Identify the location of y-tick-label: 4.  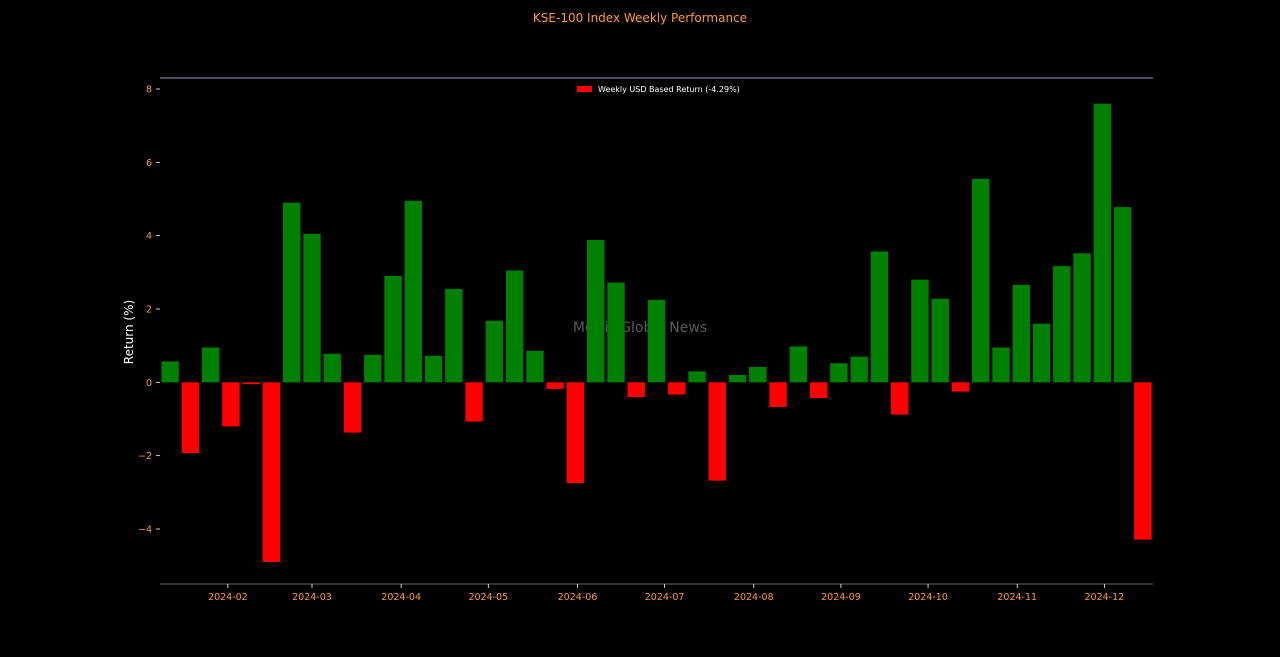
(149, 236).